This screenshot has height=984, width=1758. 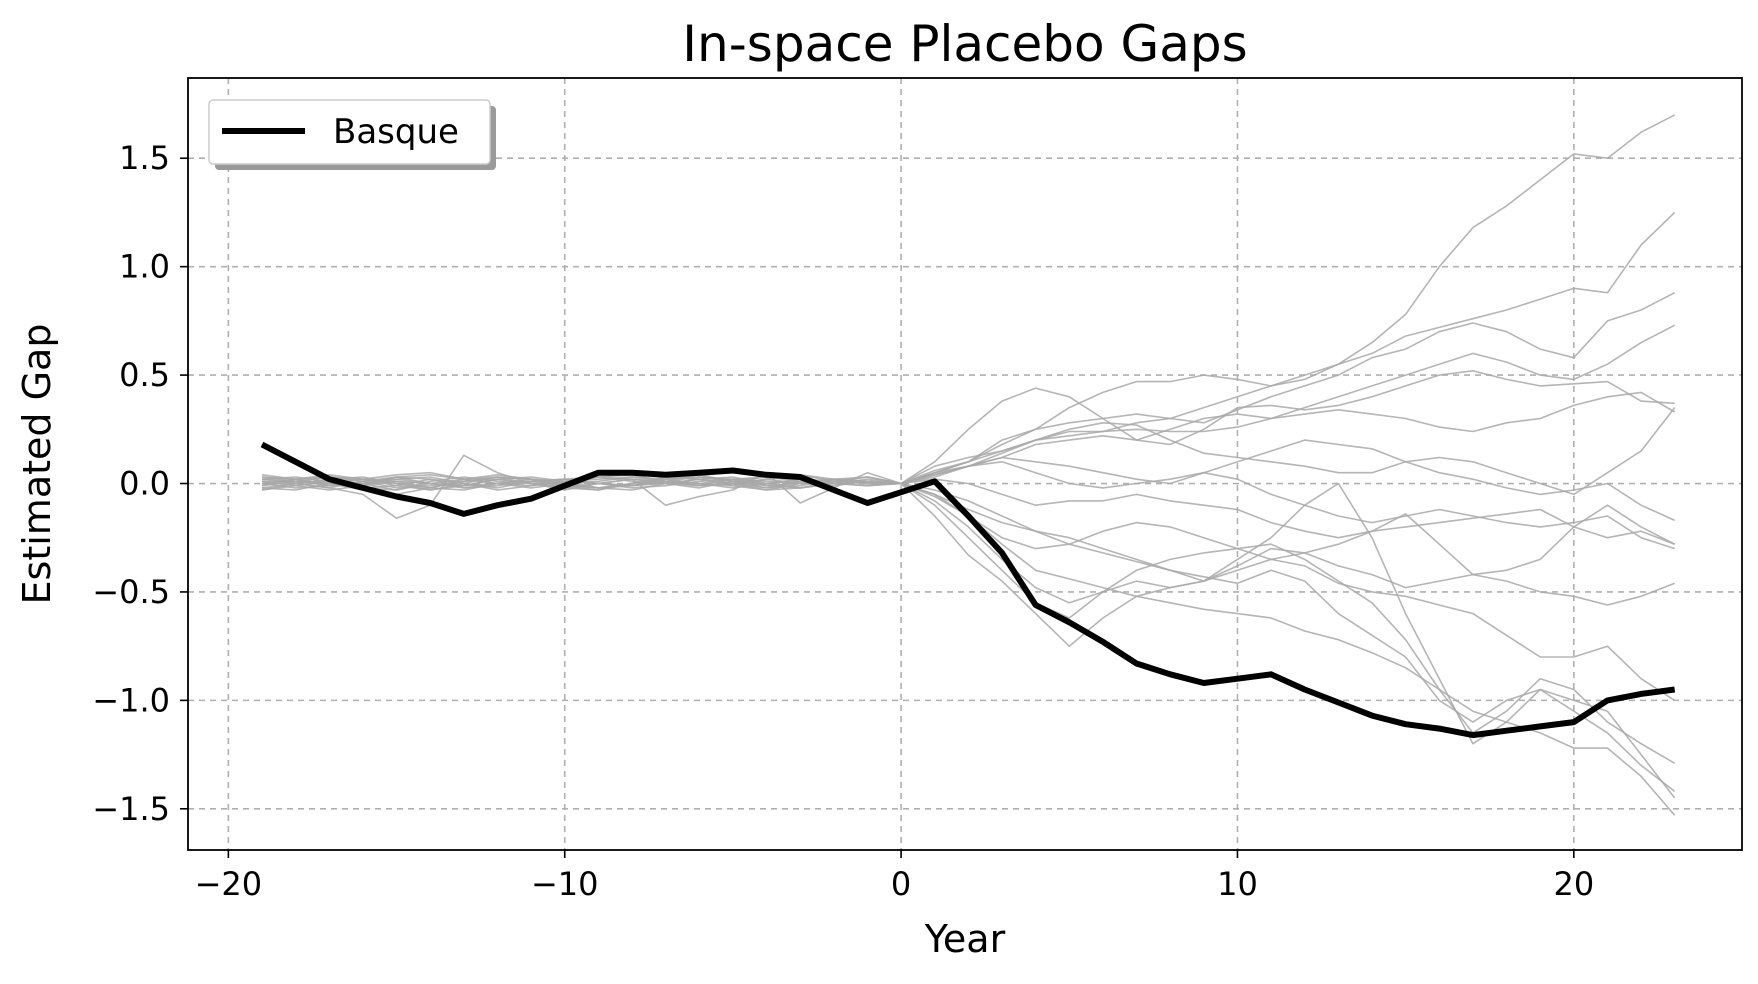 What do you see at coordinates (131, 592) in the screenshot?
I see `y-tick-label: −0.5` at bounding box center [131, 592].